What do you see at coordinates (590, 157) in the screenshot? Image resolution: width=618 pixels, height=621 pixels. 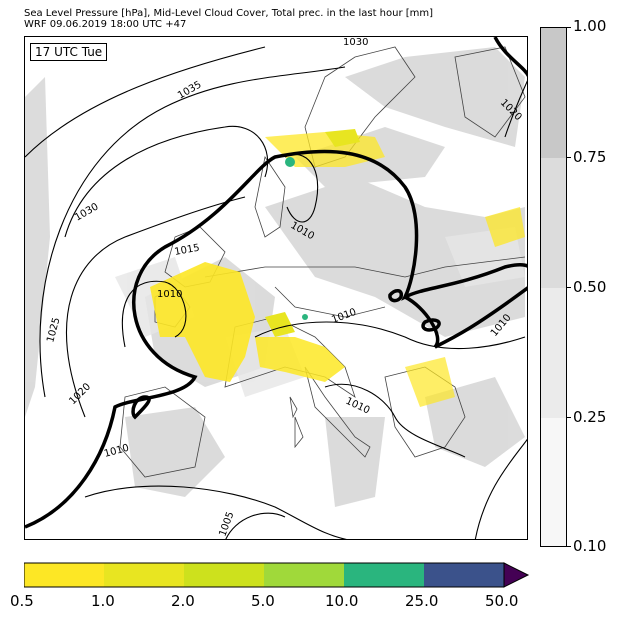 I see `cloud-tick-label: 0.75` at bounding box center [590, 157].